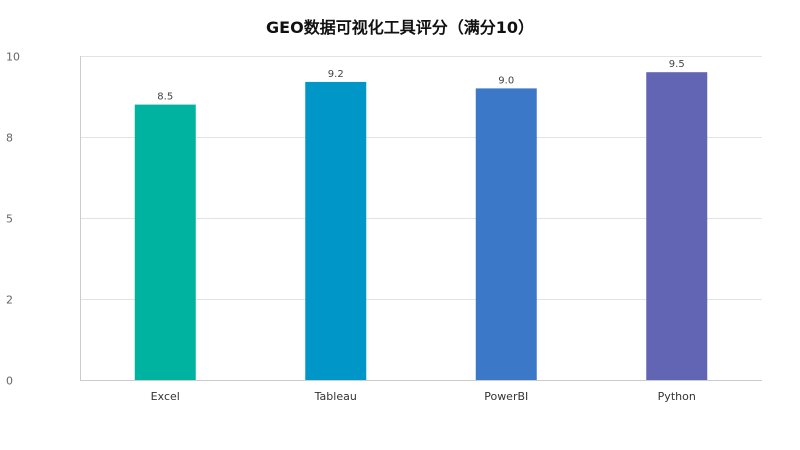 Image resolution: width=800 pixels, height=450 pixels. What do you see at coordinates (9, 138) in the screenshot?
I see `y-tick-label: 8` at bounding box center [9, 138].